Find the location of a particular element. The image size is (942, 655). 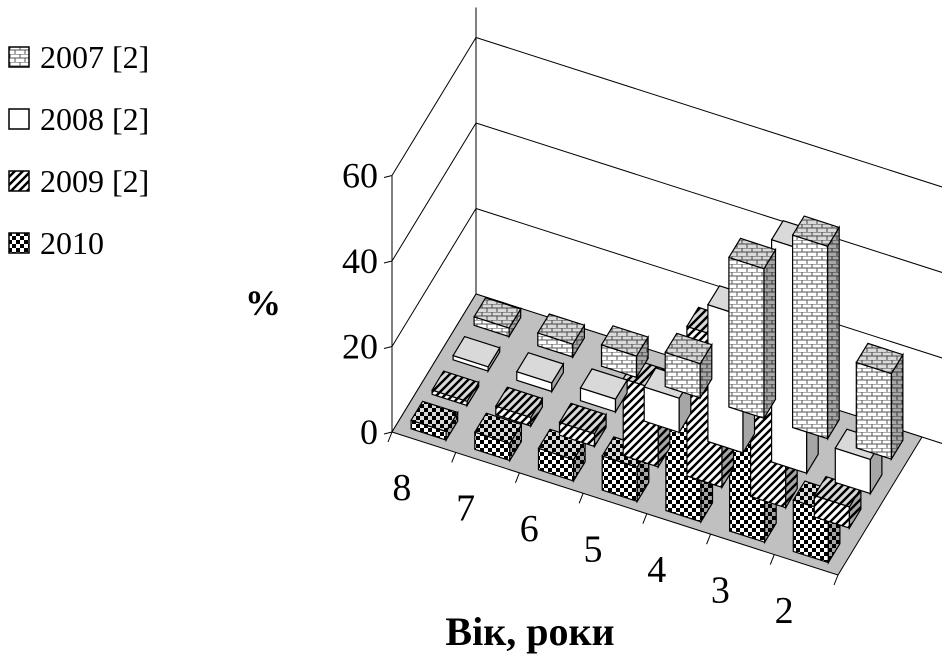

x-tick-label: 2 is located at coordinates (784, 611).